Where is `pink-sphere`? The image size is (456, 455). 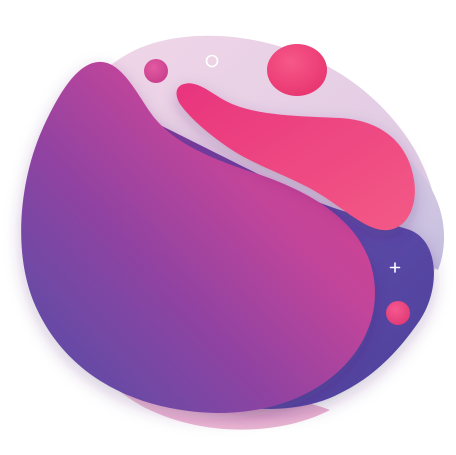
pink-sphere is located at coordinates (297, 70).